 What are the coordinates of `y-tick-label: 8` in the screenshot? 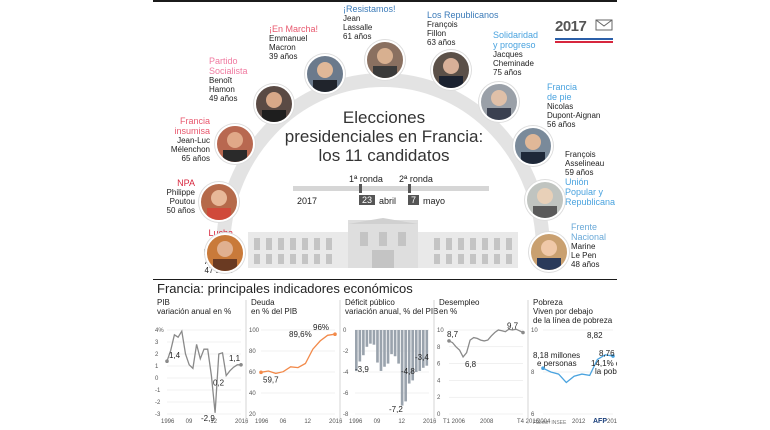 It's located at (533, 373).